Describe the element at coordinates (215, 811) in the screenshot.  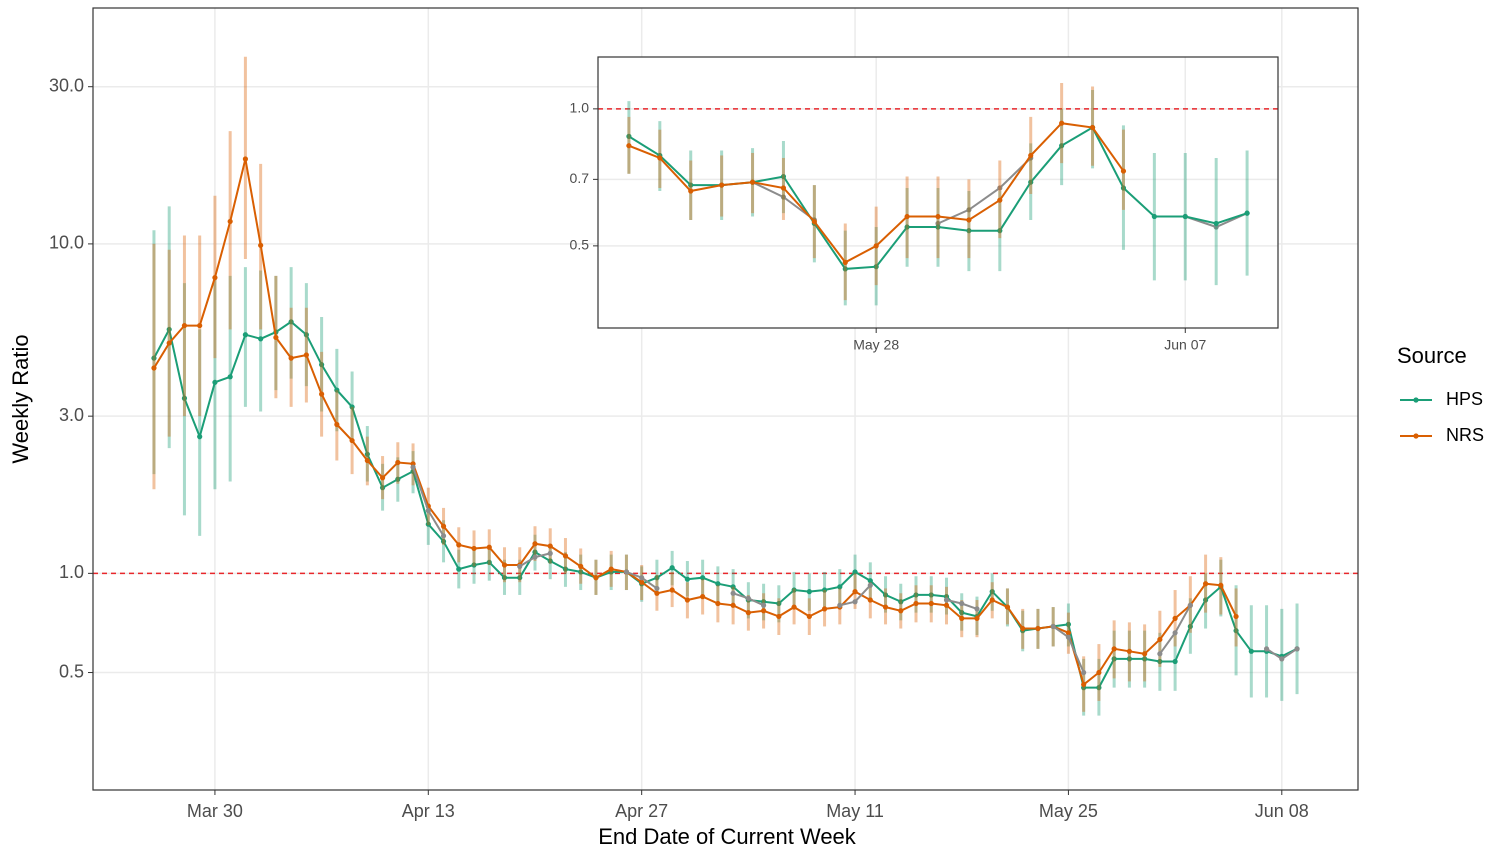
I see `x-tick-label: Mar 30` at that location.